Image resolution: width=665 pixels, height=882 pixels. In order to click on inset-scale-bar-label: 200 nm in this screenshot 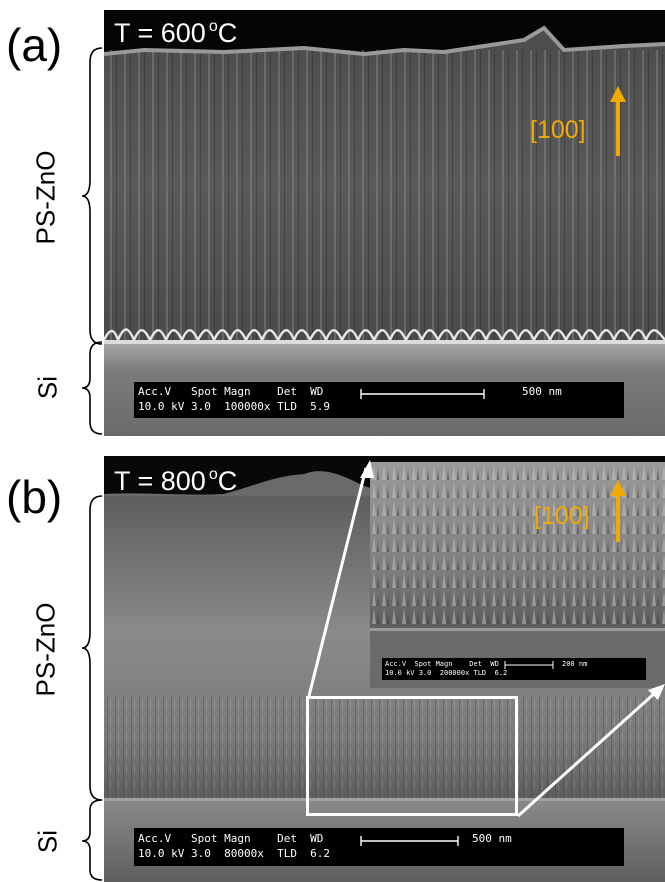, I will do `click(575, 664)`.